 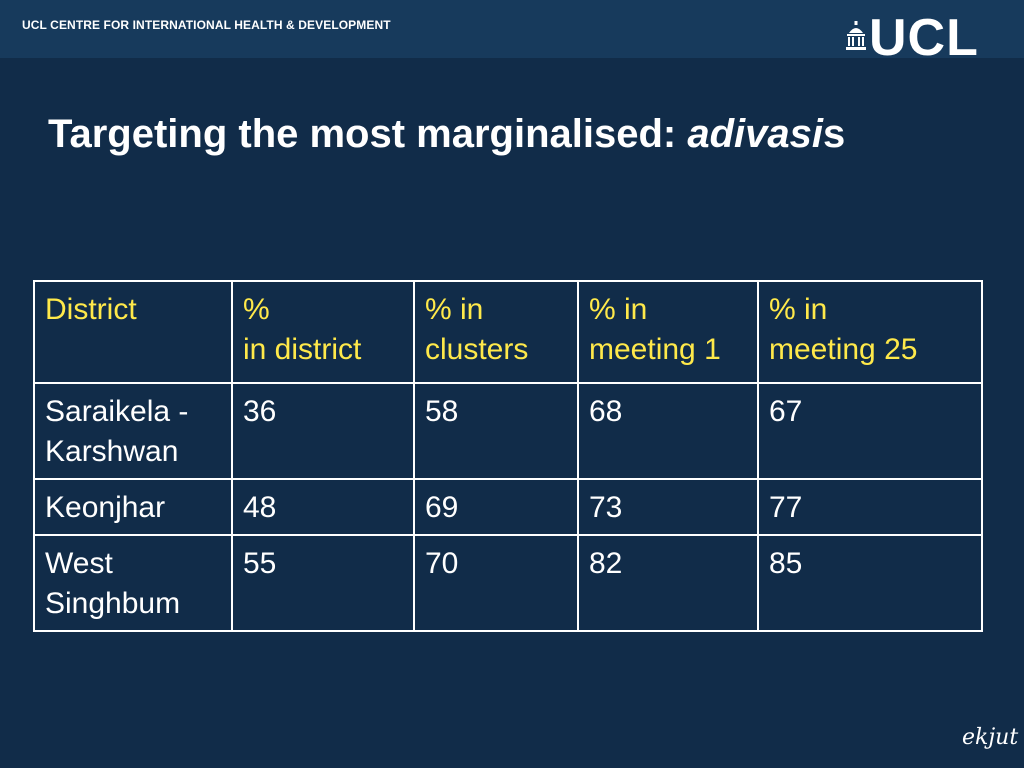 I want to click on table-cell: 55, so click(x=323, y=583).